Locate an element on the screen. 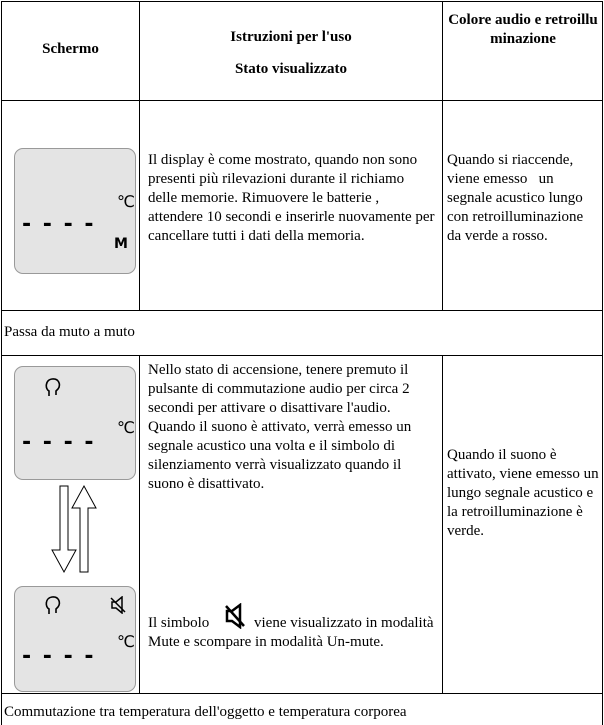 The height and width of the screenshot is (725, 604). header-cell: Stato visualizzato is located at coordinates (291, 69).